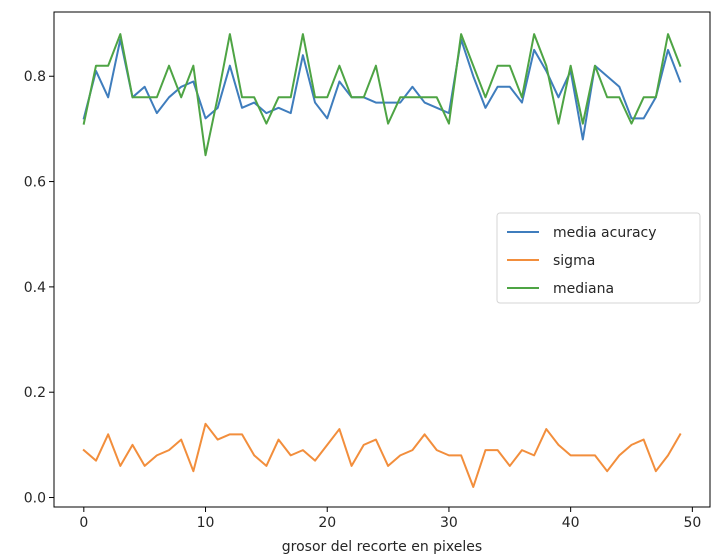 The width and height of the screenshot is (714, 554). Describe the element at coordinates (35, 288) in the screenshot. I see `y-tick-label: 0.4` at that location.